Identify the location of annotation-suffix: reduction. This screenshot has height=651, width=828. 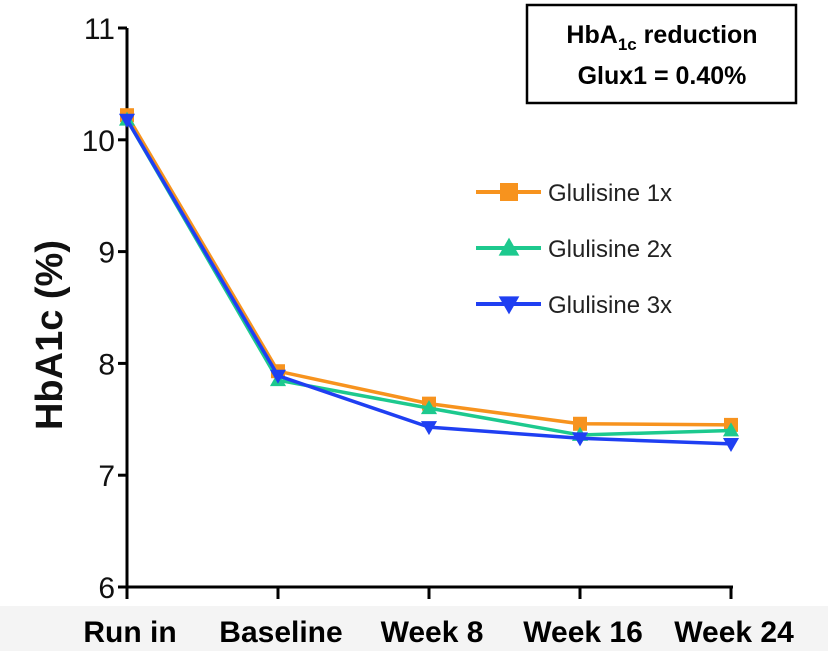
(697, 35).